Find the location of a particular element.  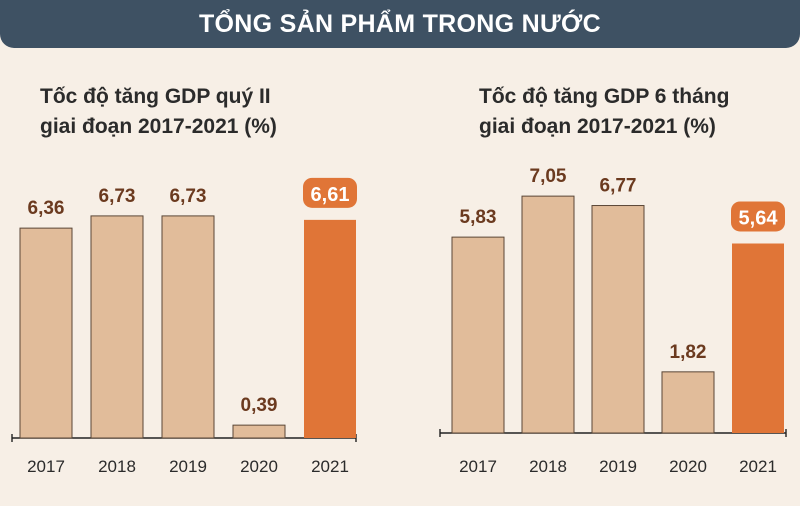

data-label: 6,36 is located at coordinates (46, 208).